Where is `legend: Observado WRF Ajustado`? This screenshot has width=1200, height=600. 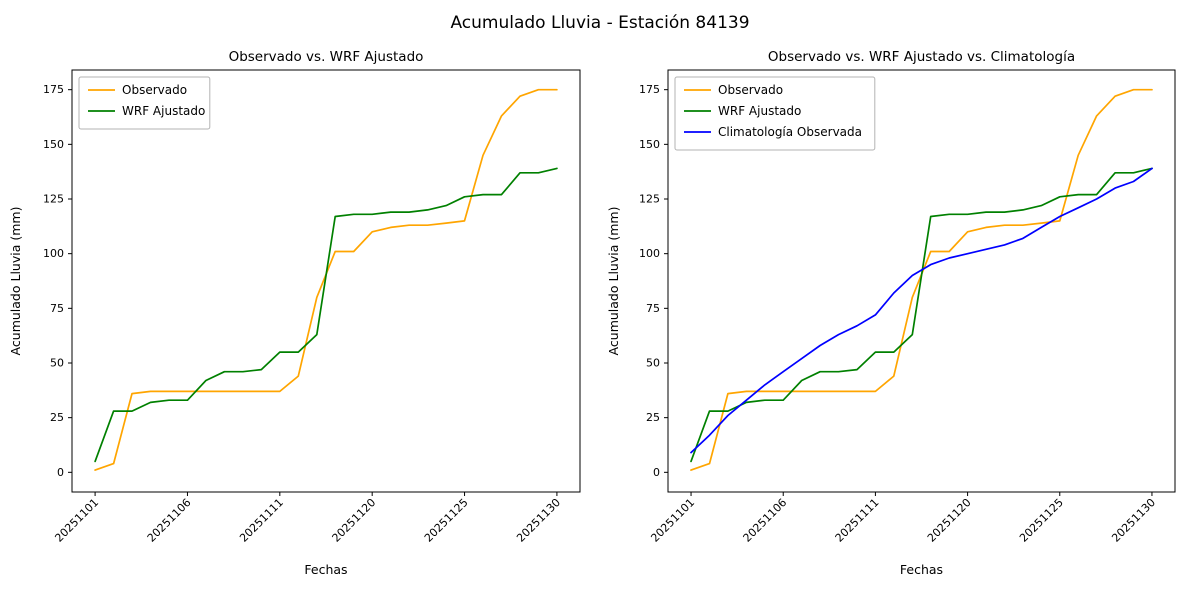
legend: Observado WRF Ajustado is located at coordinates (144, 103).